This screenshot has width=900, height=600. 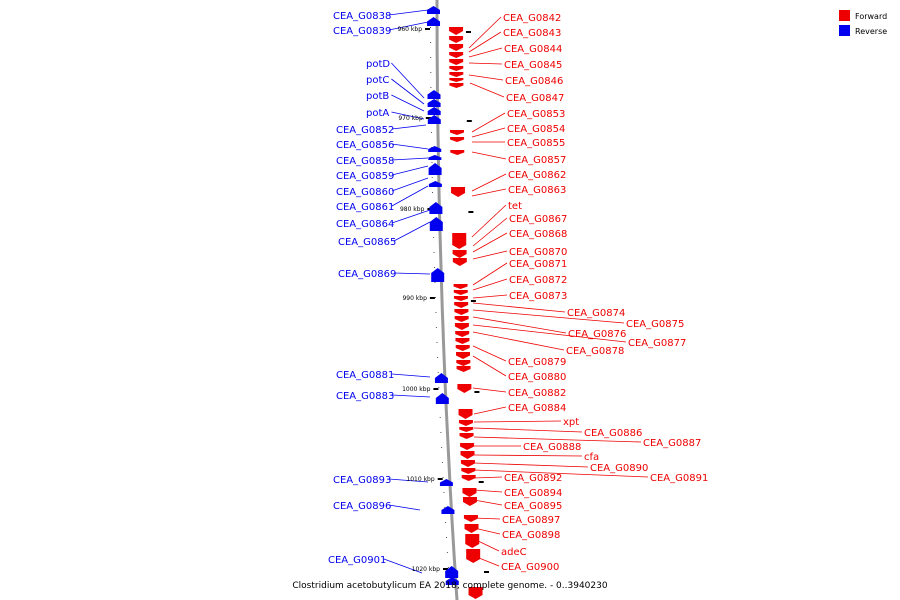 What do you see at coordinates (377, 80) in the screenshot?
I see `reverse-gene-label: potC` at bounding box center [377, 80].